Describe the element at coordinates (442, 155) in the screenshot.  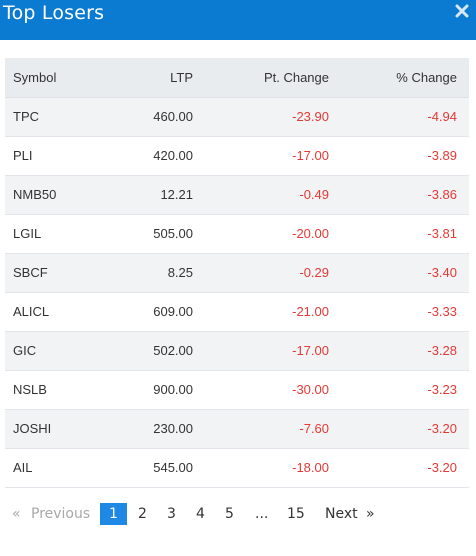
I see `pct-change-cell: -3.89` at that location.